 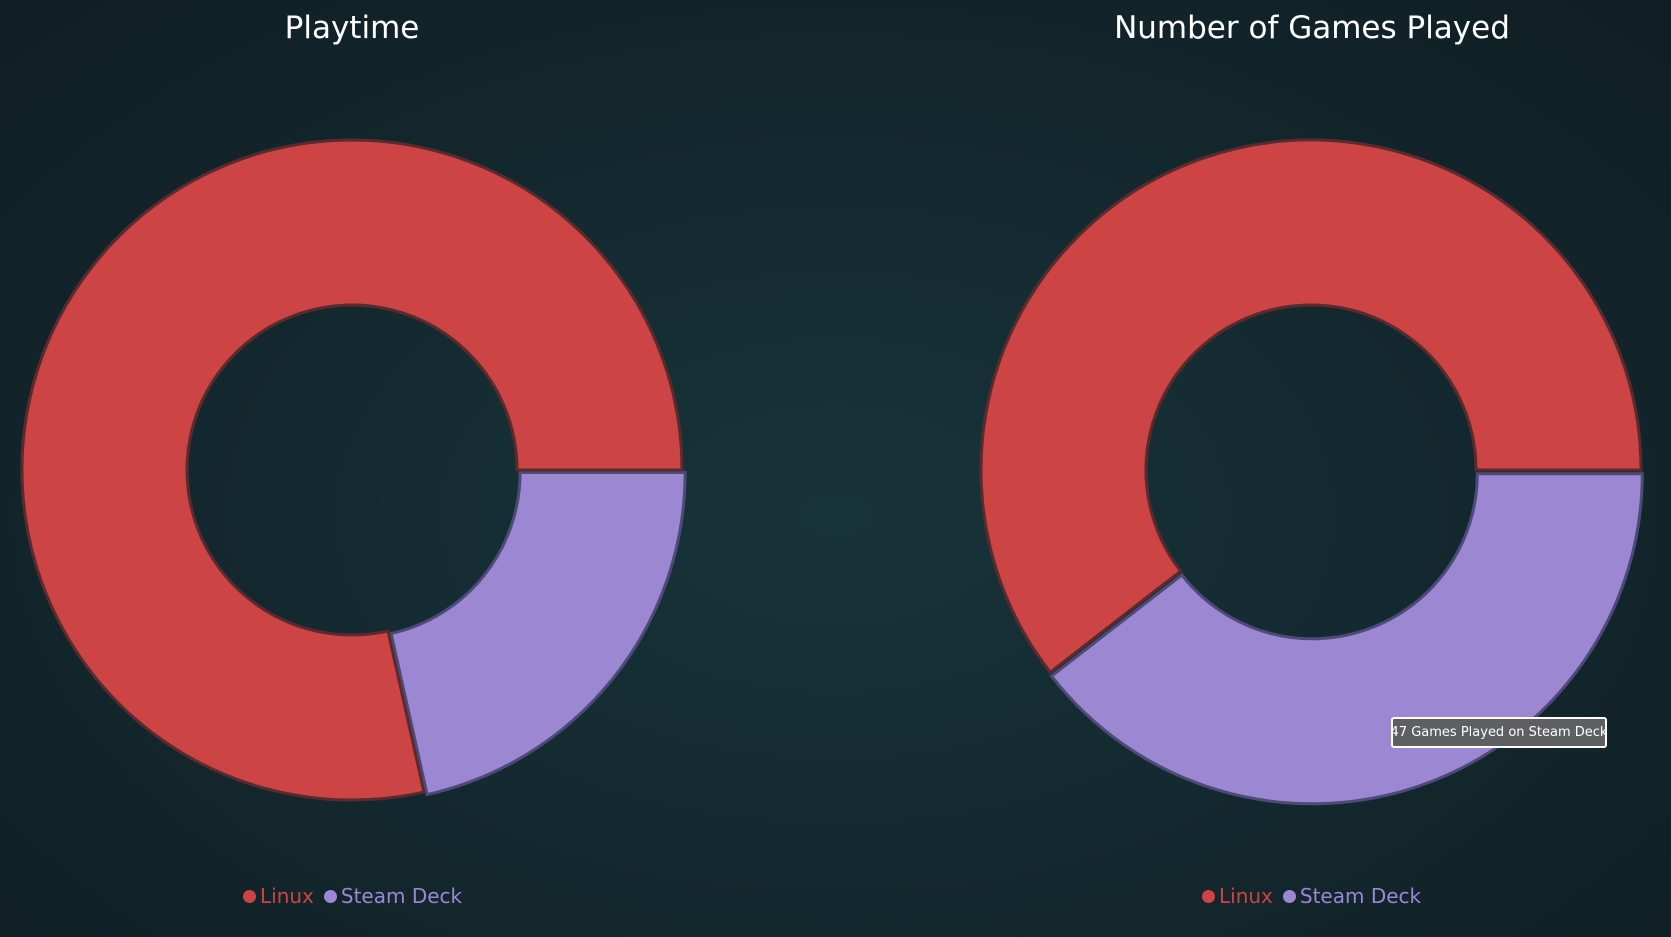 I want to click on slice-tooltip: 47 Games Played on Steam Deck, so click(x=1499, y=732).